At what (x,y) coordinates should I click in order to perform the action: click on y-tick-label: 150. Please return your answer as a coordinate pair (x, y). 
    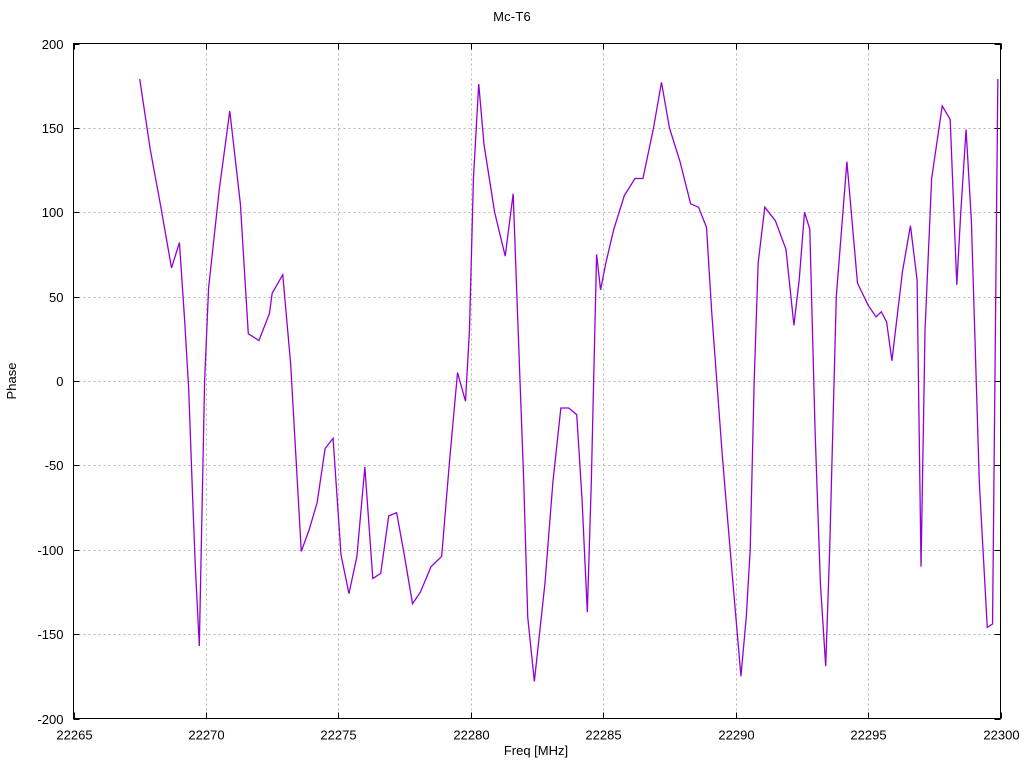
    Looking at the image, I should click on (53, 128).